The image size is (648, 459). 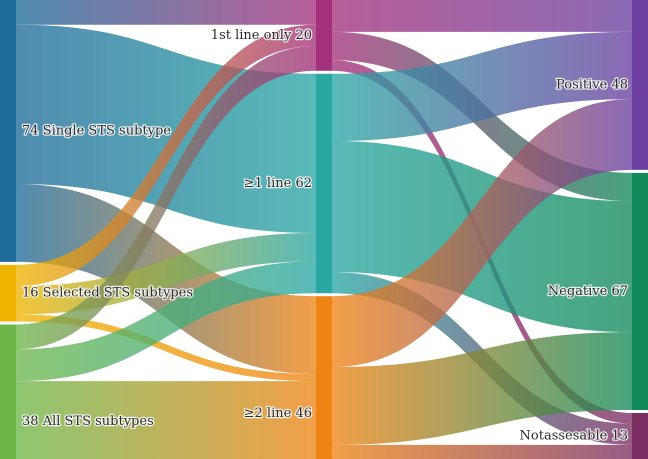 What do you see at coordinates (278, 183) in the screenshot?
I see `label-ge1: ≥1 line 62` at bounding box center [278, 183].